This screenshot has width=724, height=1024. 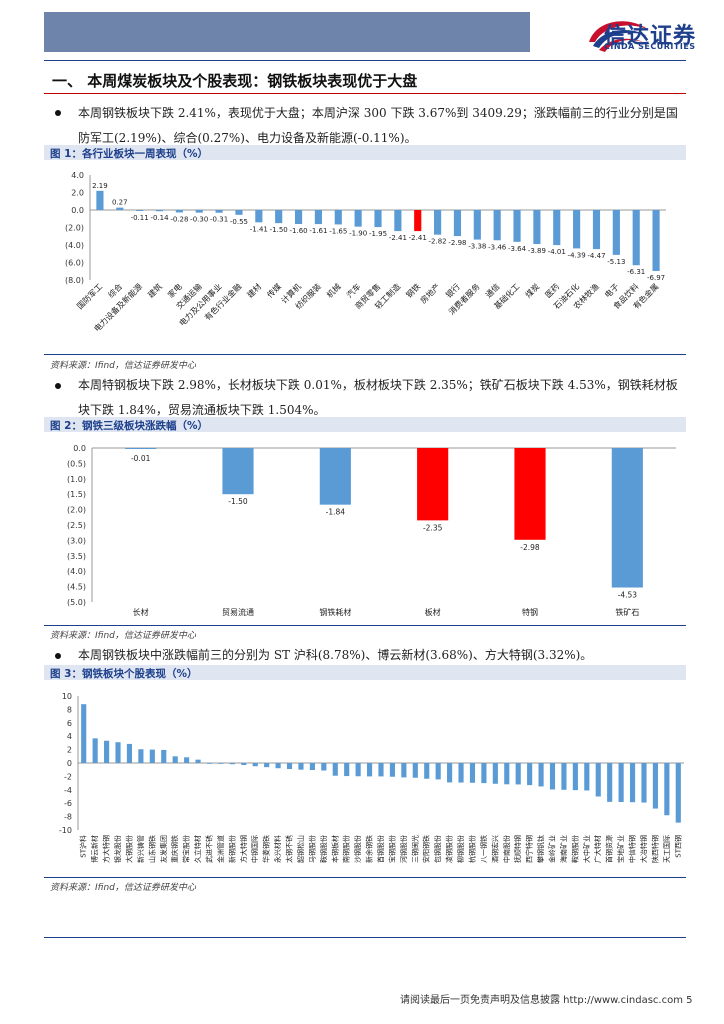 I want to click on figure-3-bottom-rule, so click(x=365, y=877).